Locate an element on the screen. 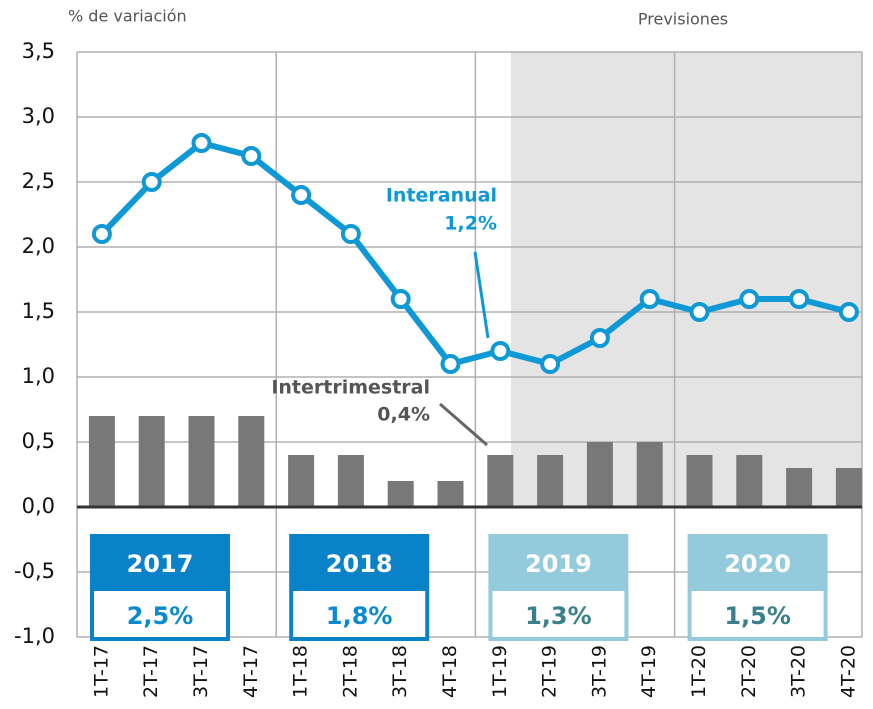 This screenshot has width=873, height=709. x-tick-label: 4T-18 is located at coordinates (450, 671).